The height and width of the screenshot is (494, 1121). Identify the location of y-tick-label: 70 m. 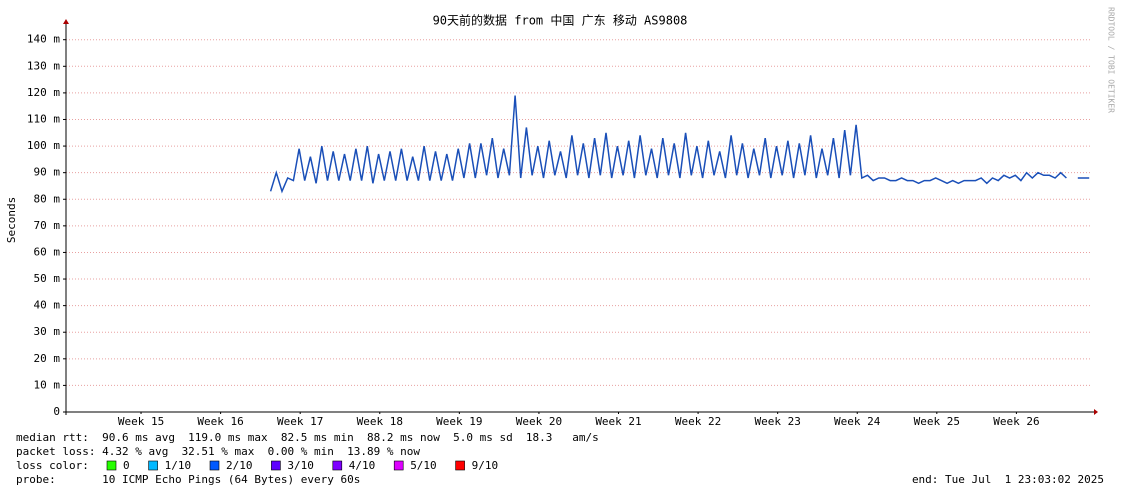
(47, 225).